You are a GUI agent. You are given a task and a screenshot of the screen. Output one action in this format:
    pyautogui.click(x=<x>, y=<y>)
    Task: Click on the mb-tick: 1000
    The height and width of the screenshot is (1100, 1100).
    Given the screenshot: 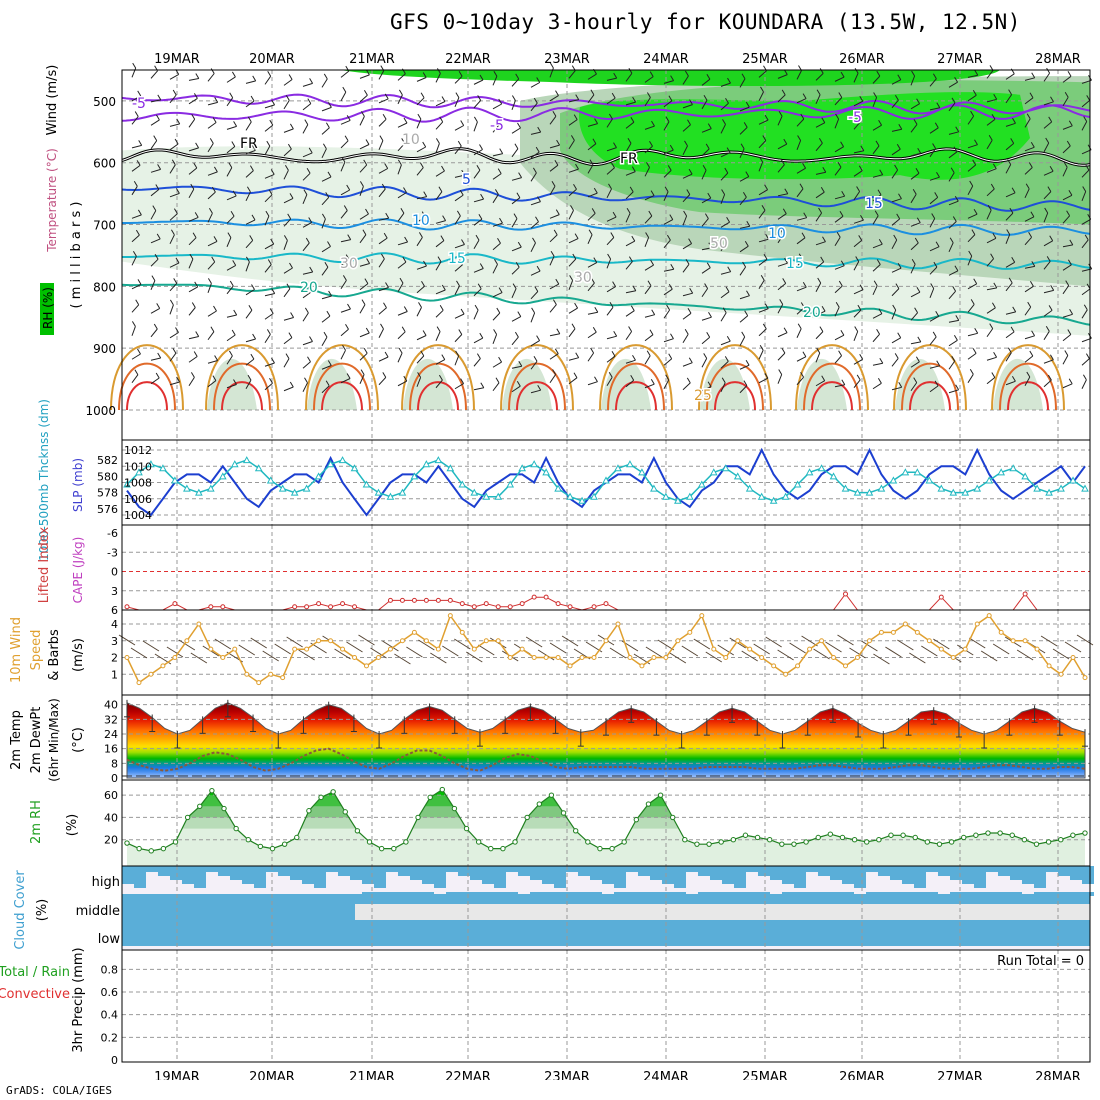 What is the action you would take?
    pyautogui.click(x=100, y=411)
    